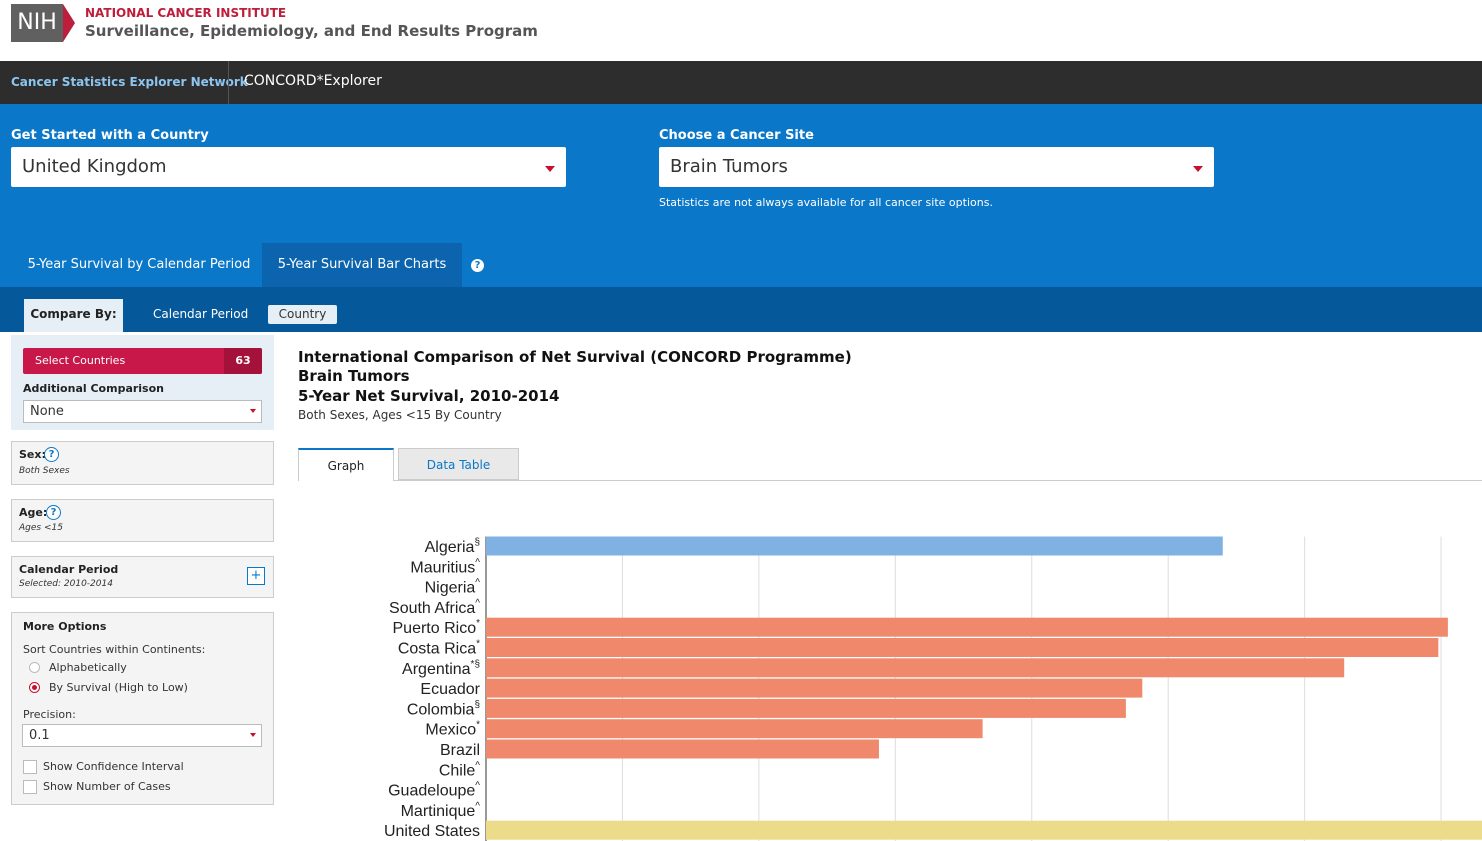 This screenshot has height=841, width=1482. Describe the element at coordinates (438, 811) in the screenshot. I see `country-name: Martinique` at that location.